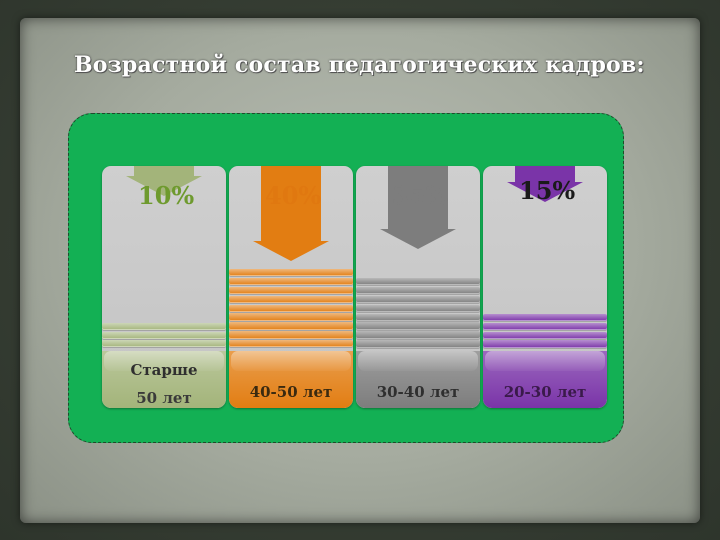 The image size is (720, 540). I want to click on category-label-4: 20-30 лет, so click(545, 392).